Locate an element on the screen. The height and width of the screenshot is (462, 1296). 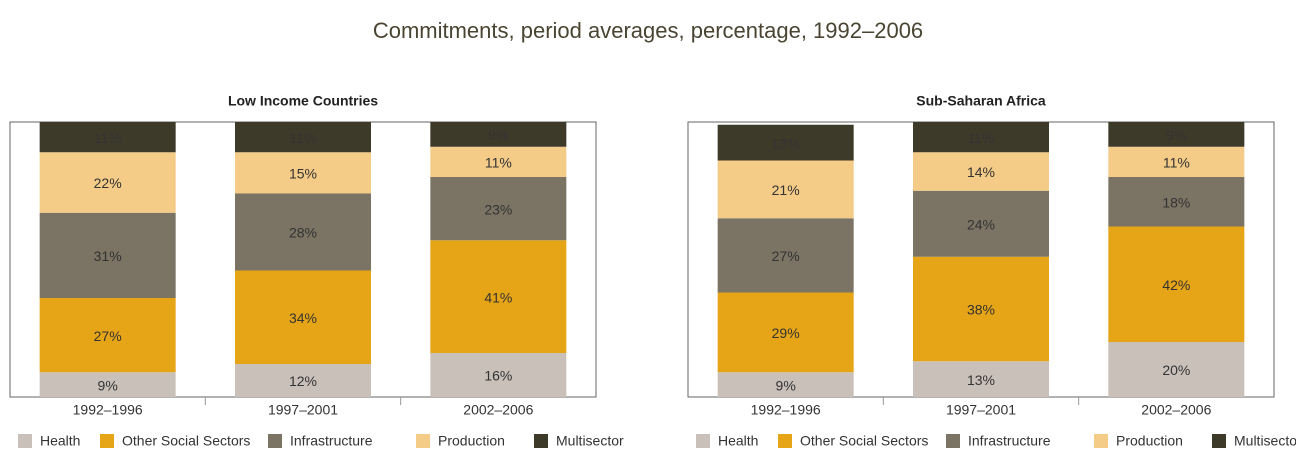
data-label: 28% is located at coordinates (303, 233).